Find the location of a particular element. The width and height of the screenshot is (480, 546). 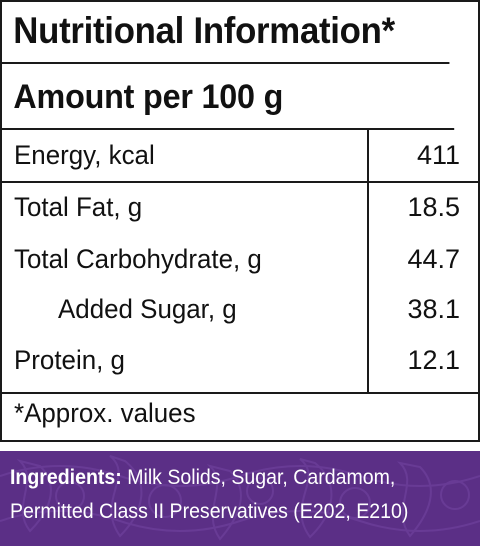

serving-size: Amount per 100 g is located at coordinates (228, 97).